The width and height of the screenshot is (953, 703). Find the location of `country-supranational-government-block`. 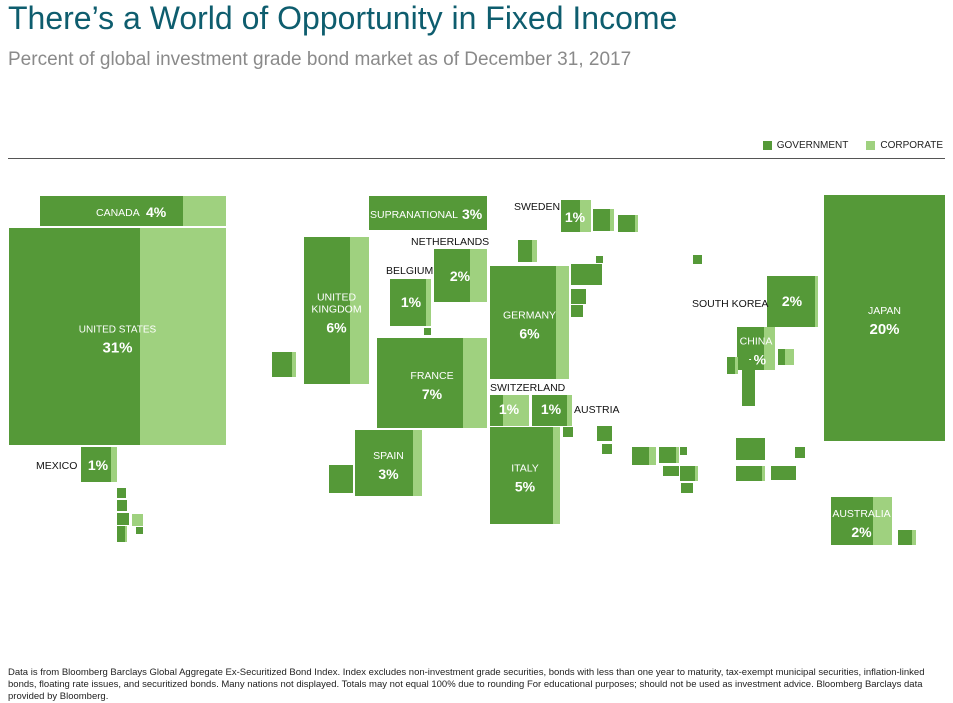

country-supranational-government-block is located at coordinates (428, 213).